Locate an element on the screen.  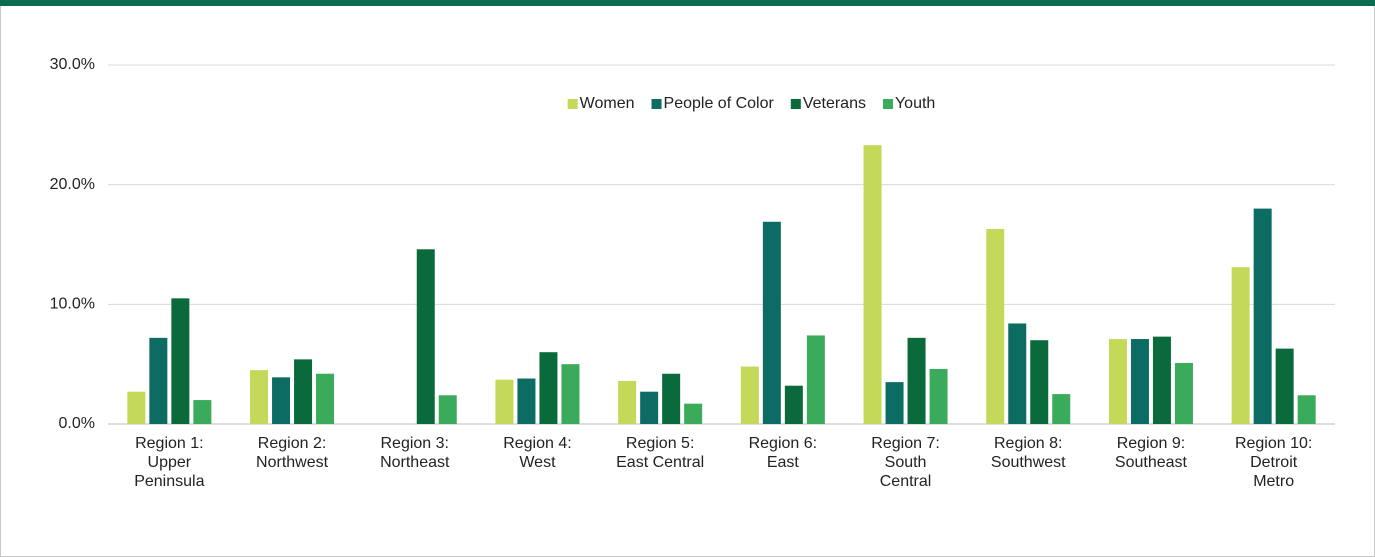
x-tick-label: Region 1: Upper Peninsula is located at coordinates (169, 462).